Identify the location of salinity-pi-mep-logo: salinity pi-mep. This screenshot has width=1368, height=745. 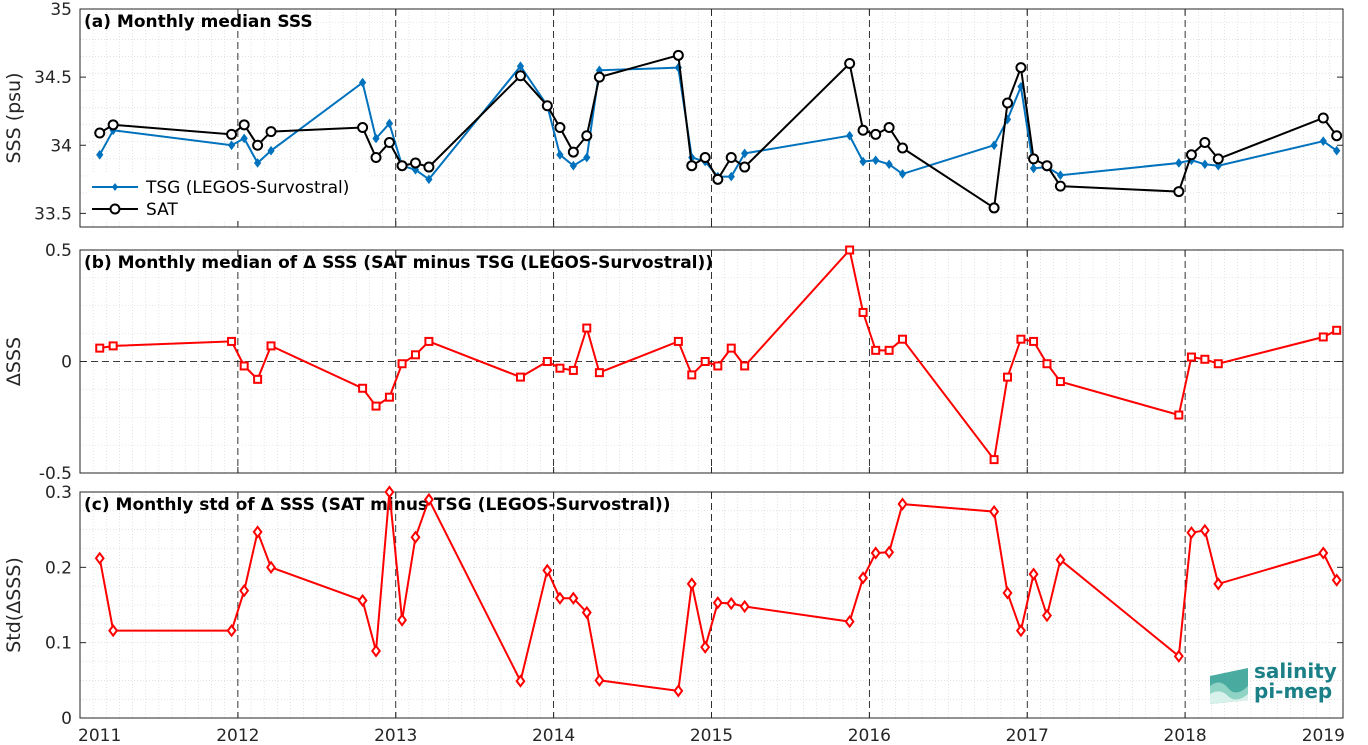
(1283, 681).